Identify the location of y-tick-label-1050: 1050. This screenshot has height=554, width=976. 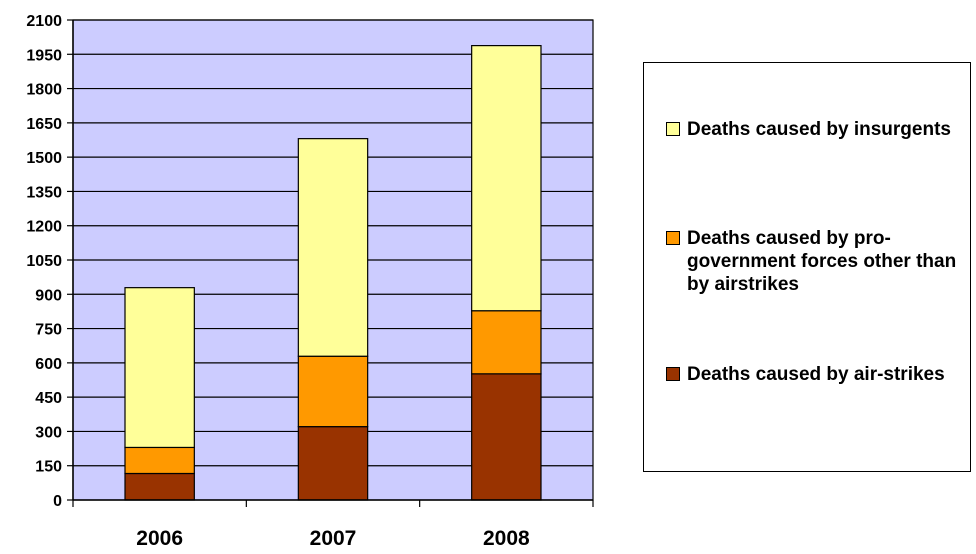
(44, 261).